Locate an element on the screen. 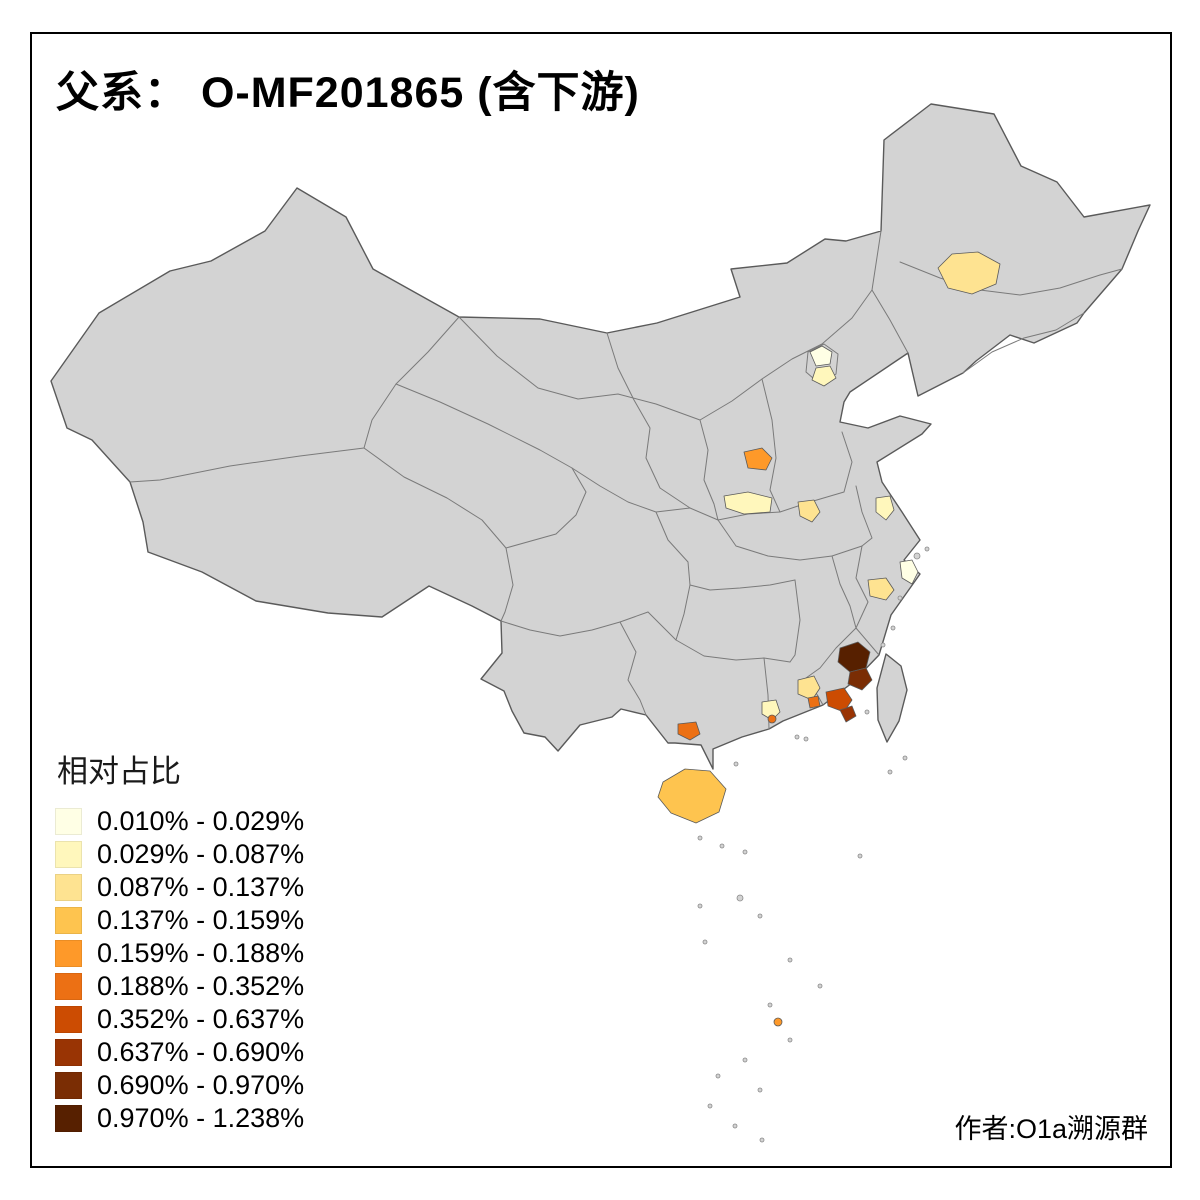  legend-label: 0.159% - 0.188% is located at coordinates (201, 953).